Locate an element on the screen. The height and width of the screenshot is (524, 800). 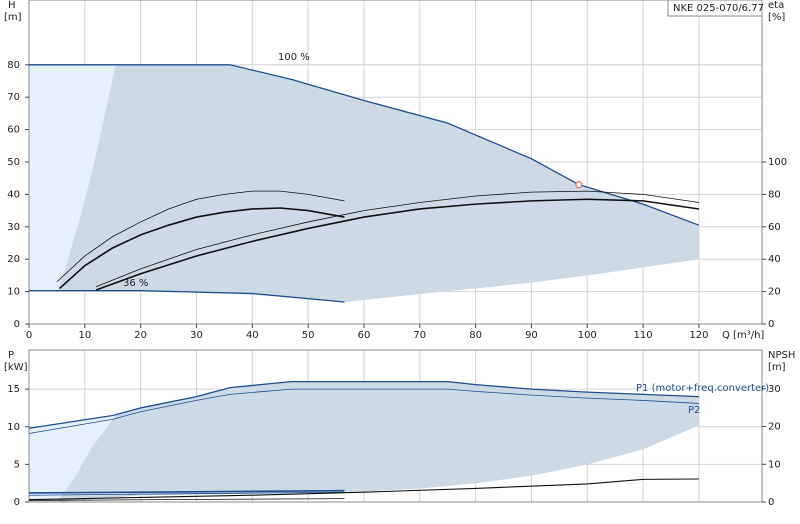
annotation: 100 % is located at coordinates (294, 57).